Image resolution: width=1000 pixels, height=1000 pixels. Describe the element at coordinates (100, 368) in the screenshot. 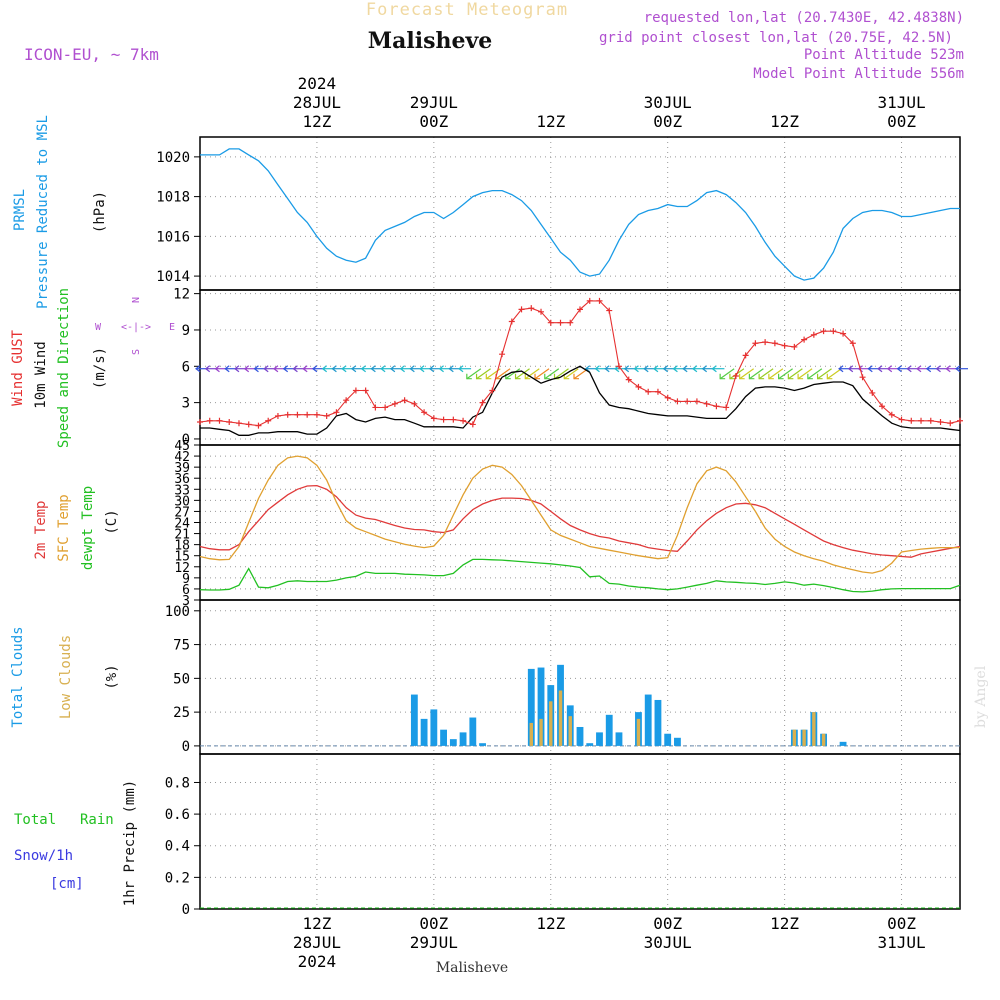

I see `wind-ylabel-4: (m/s)` at that location.